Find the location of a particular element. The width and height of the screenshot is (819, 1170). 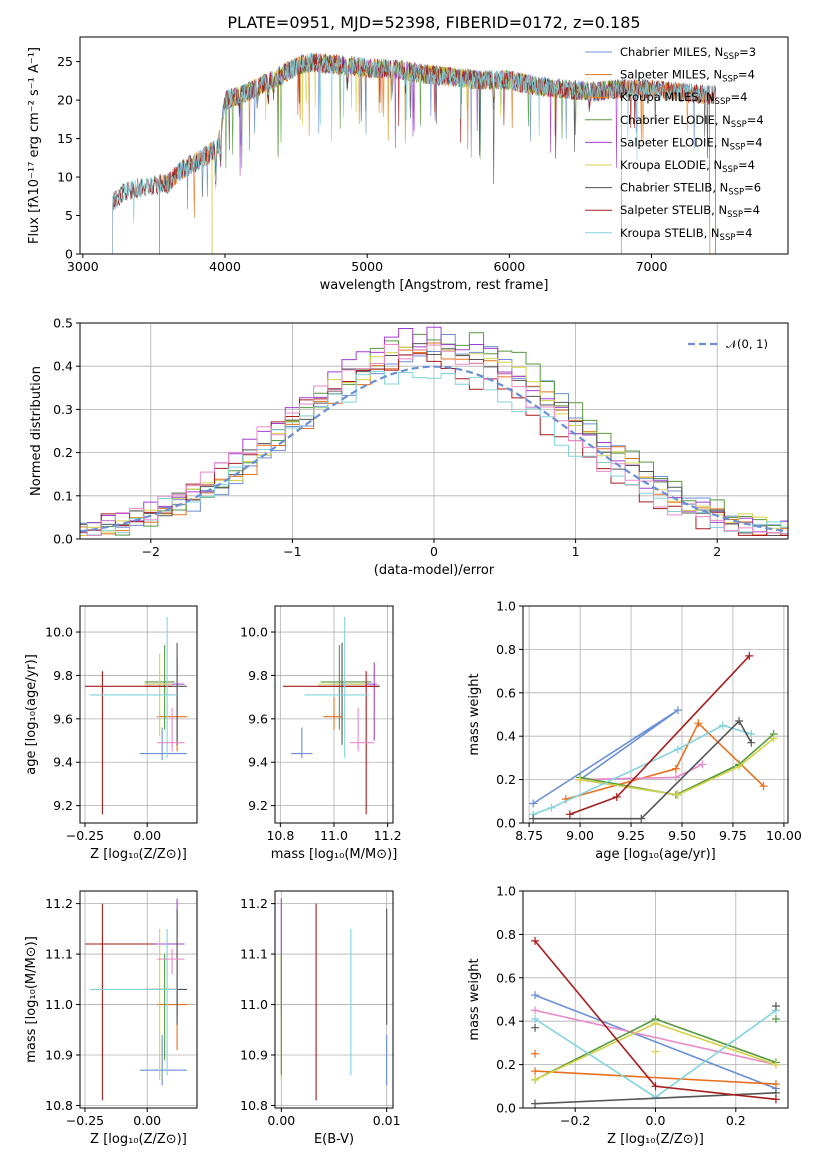

y-tick-label: 20 is located at coordinates (65, 100).